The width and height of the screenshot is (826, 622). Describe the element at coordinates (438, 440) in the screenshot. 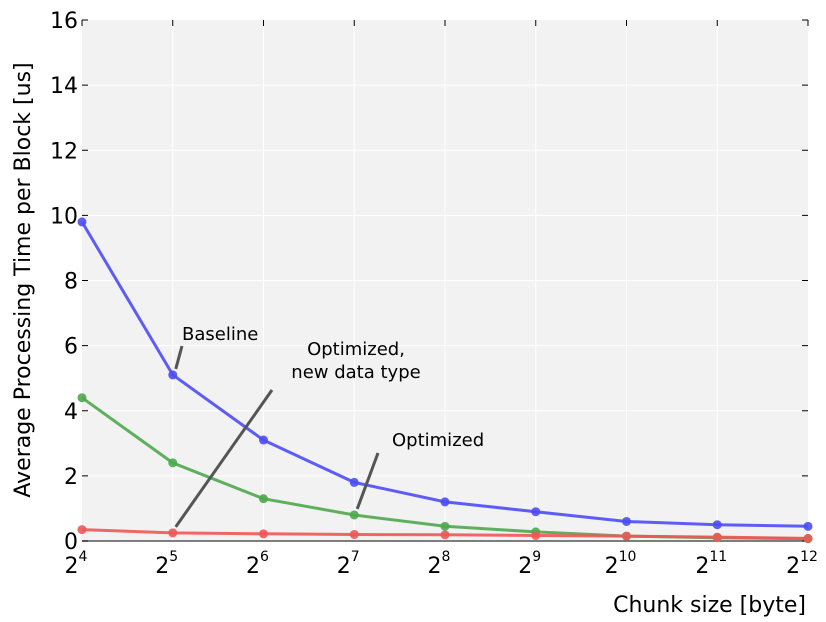

I see `annotation-label: Optimized` at that location.